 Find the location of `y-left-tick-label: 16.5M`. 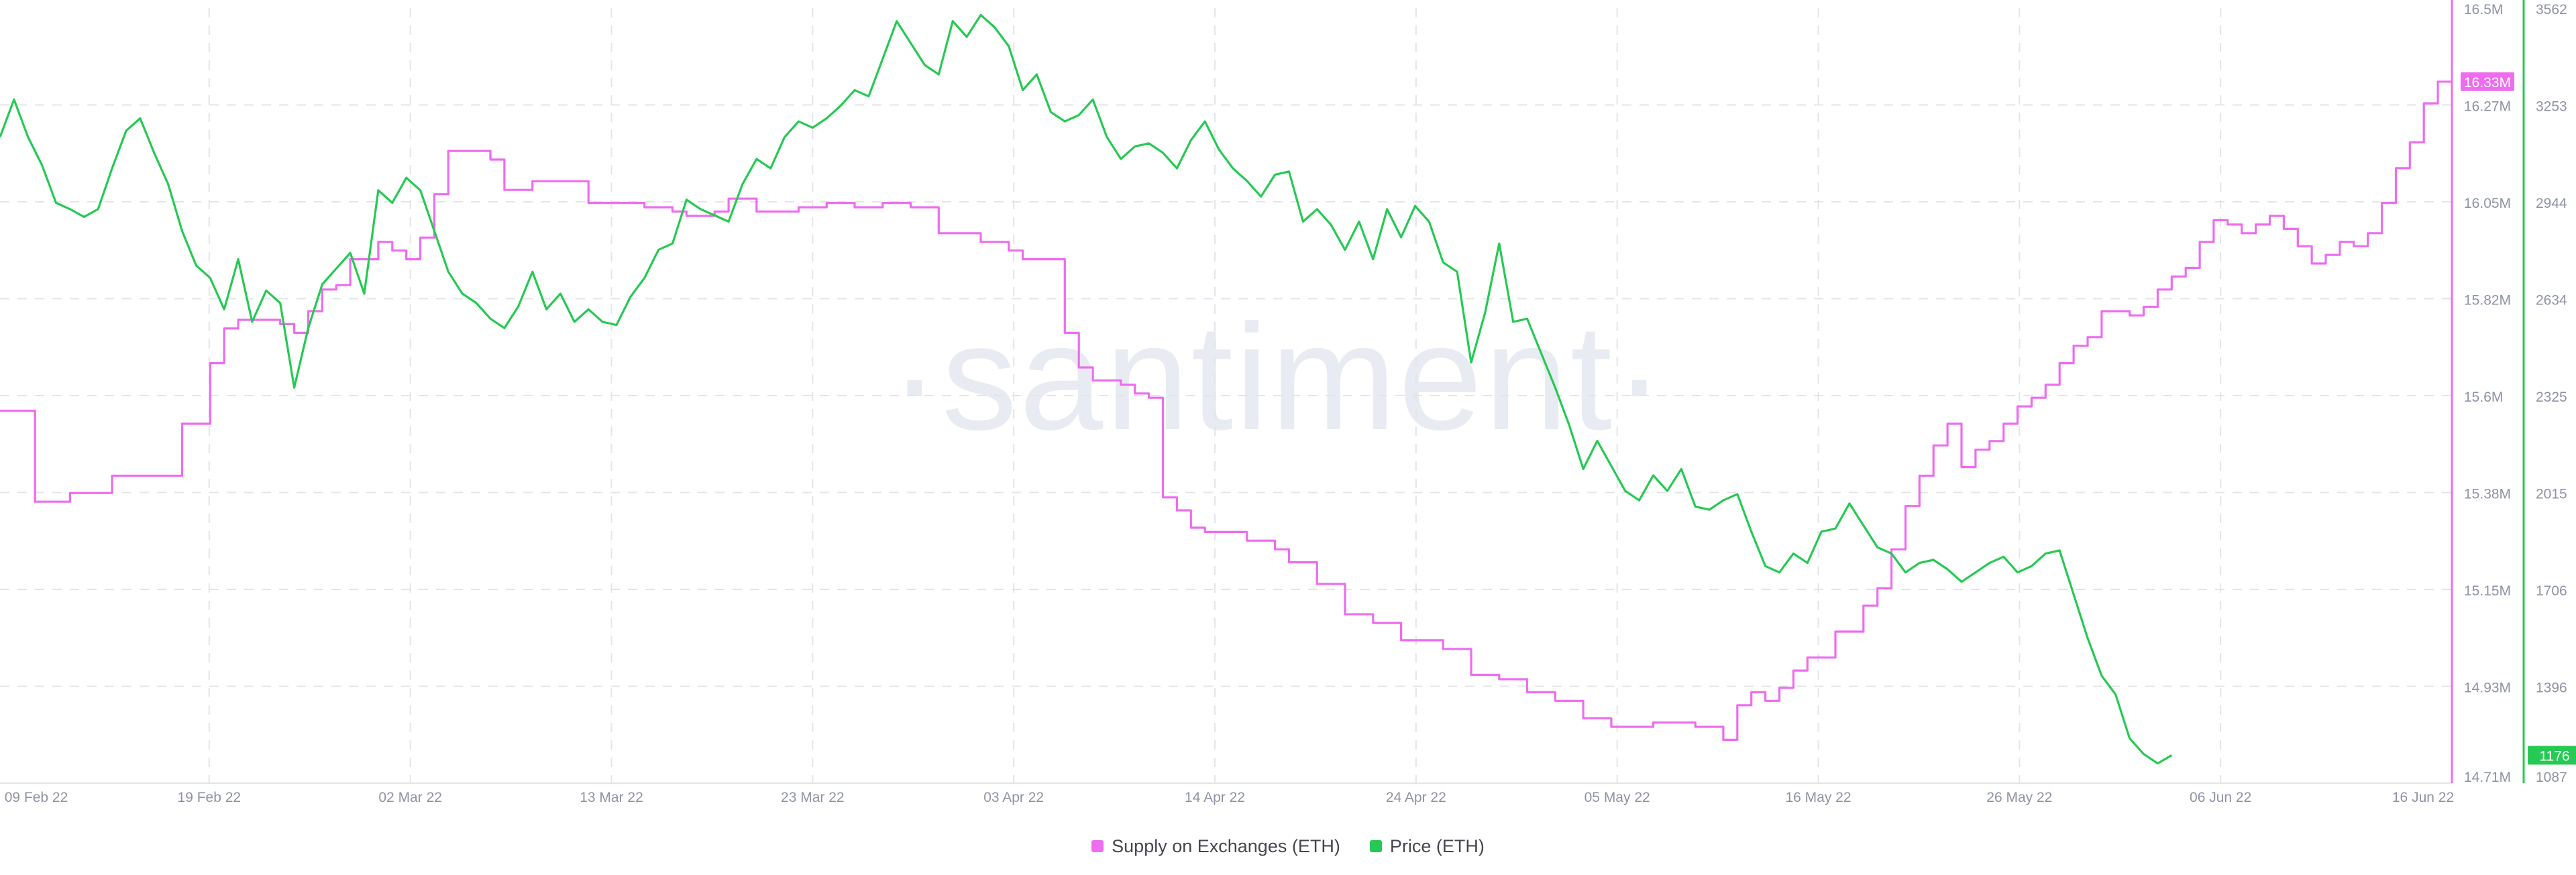

y-left-tick-label: 16.5M is located at coordinates (2483, 9).